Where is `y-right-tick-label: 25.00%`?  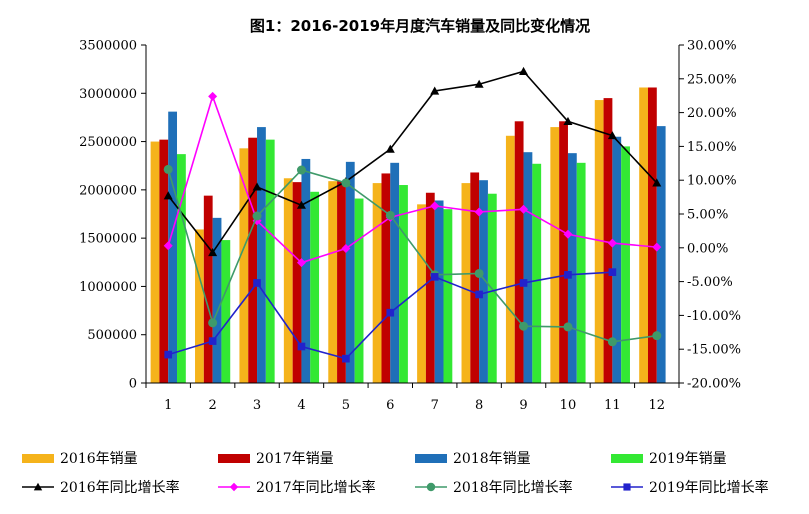 y-right-tick-label: 25.00% is located at coordinates (712, 79).